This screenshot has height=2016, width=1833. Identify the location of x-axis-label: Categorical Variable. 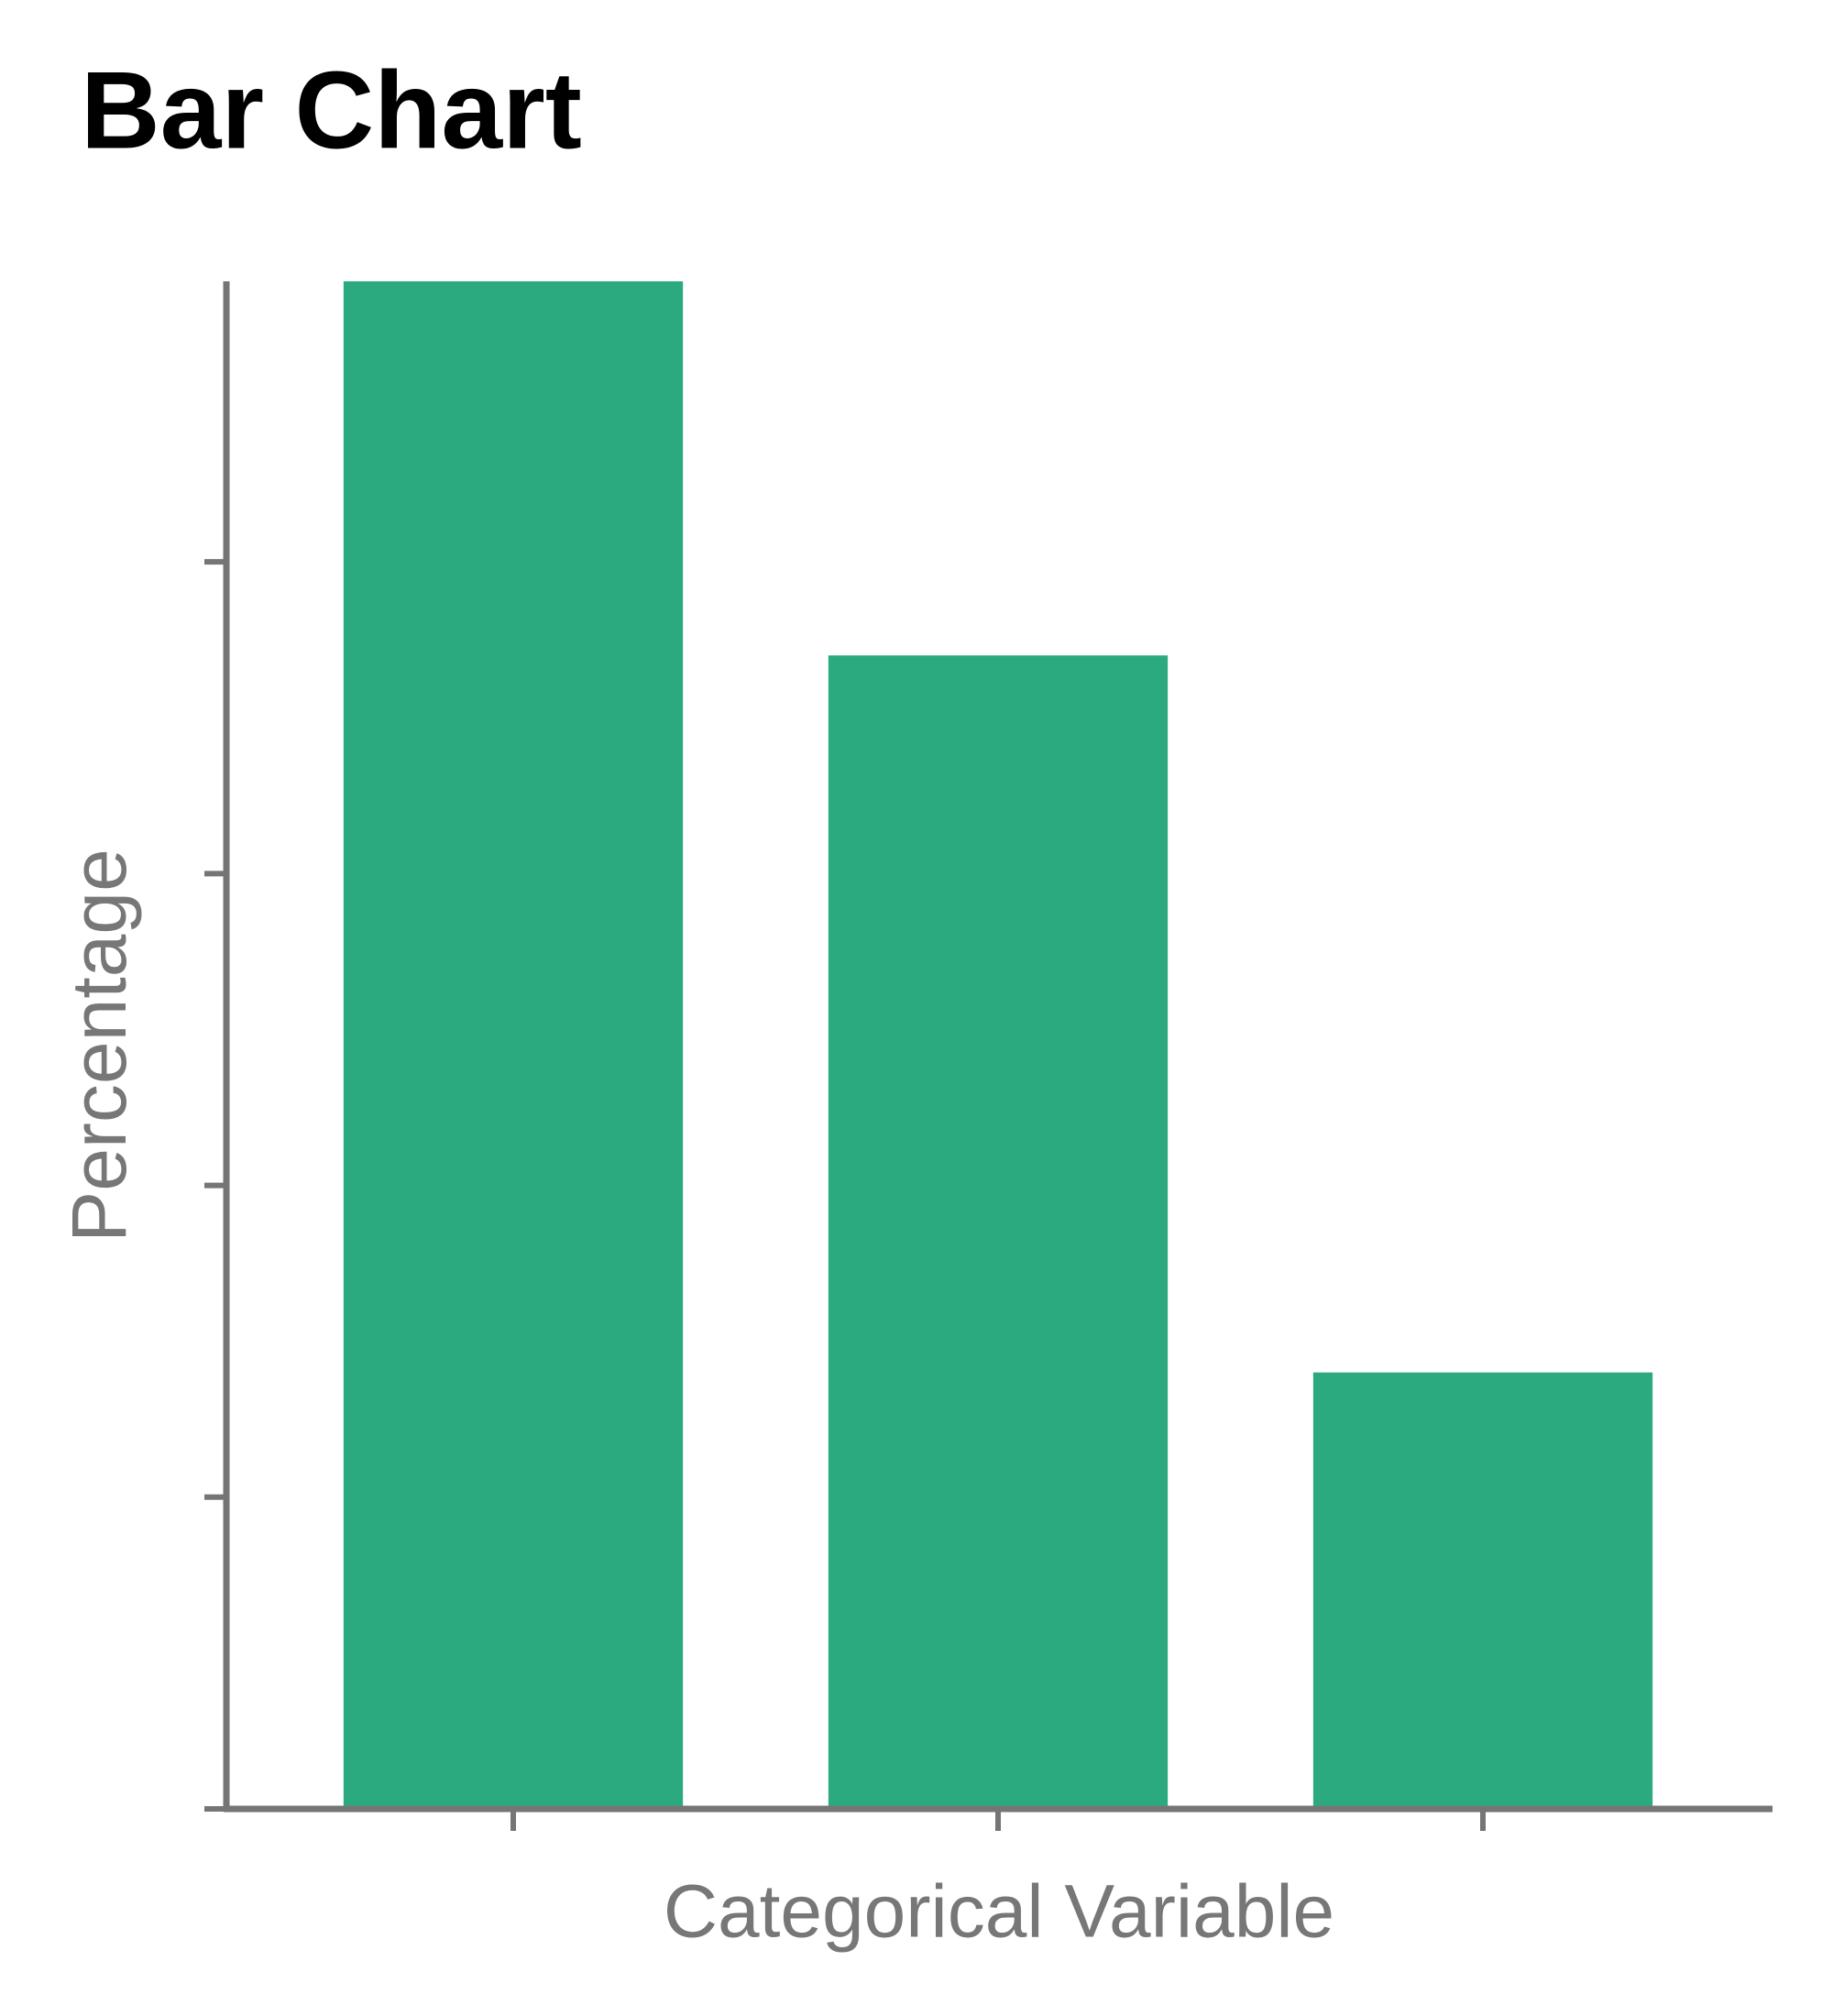
(999, 1912).